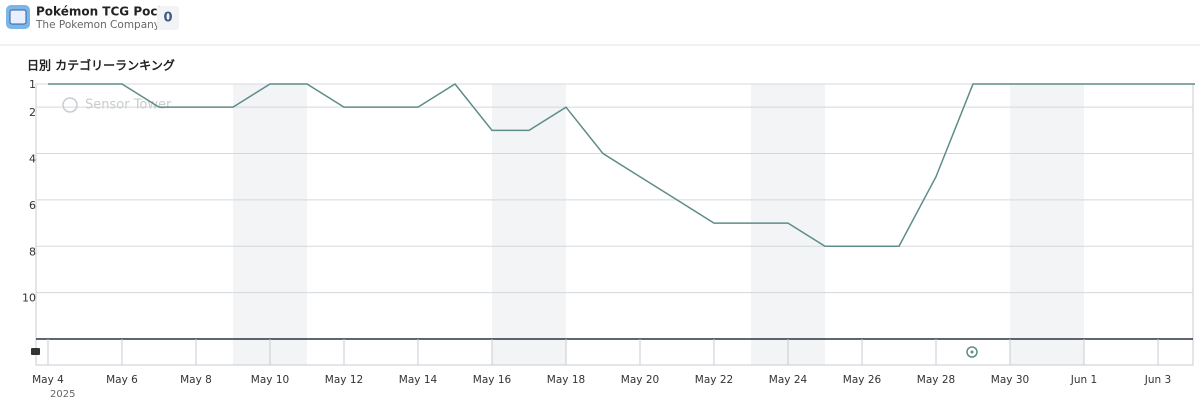  I want to click on y-tick-label: 6, so click(32, 205).